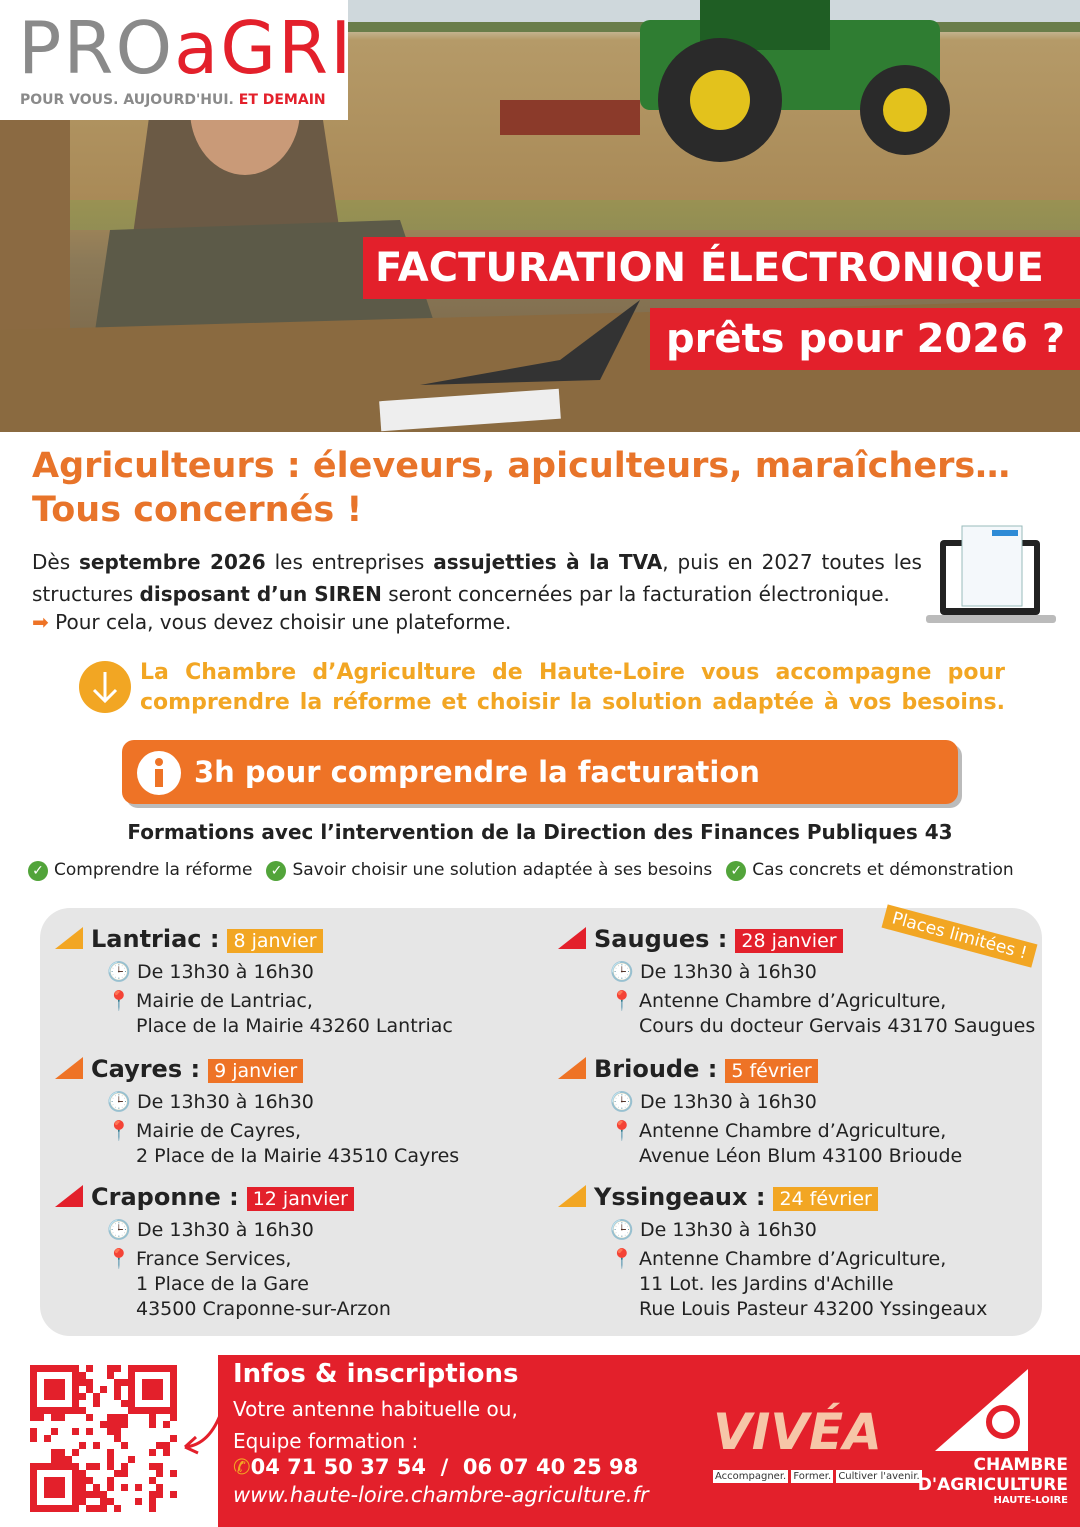 This screenshot has width=1080, height=1527. What do you see at coordinates (736, 871) in the screenshot?
I see `check-icon: ✓` at bounding box center [736, 871].